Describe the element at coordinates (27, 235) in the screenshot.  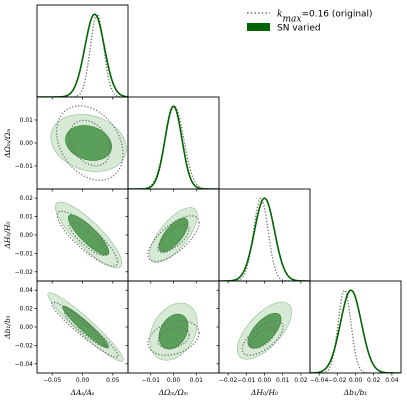
I see `y-tick-label-H0: 0.00` at that location.